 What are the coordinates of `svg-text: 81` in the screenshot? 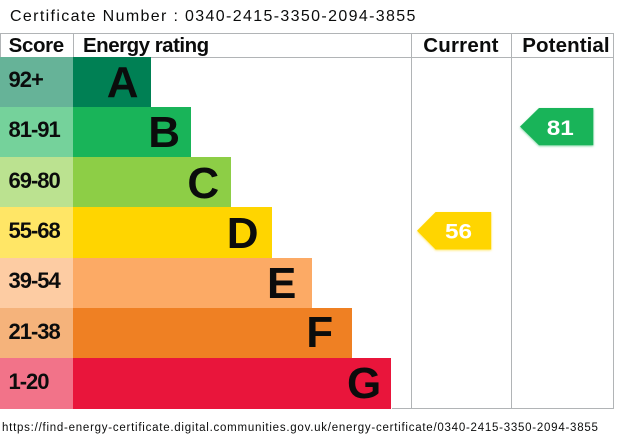 It's located at (560, 128).